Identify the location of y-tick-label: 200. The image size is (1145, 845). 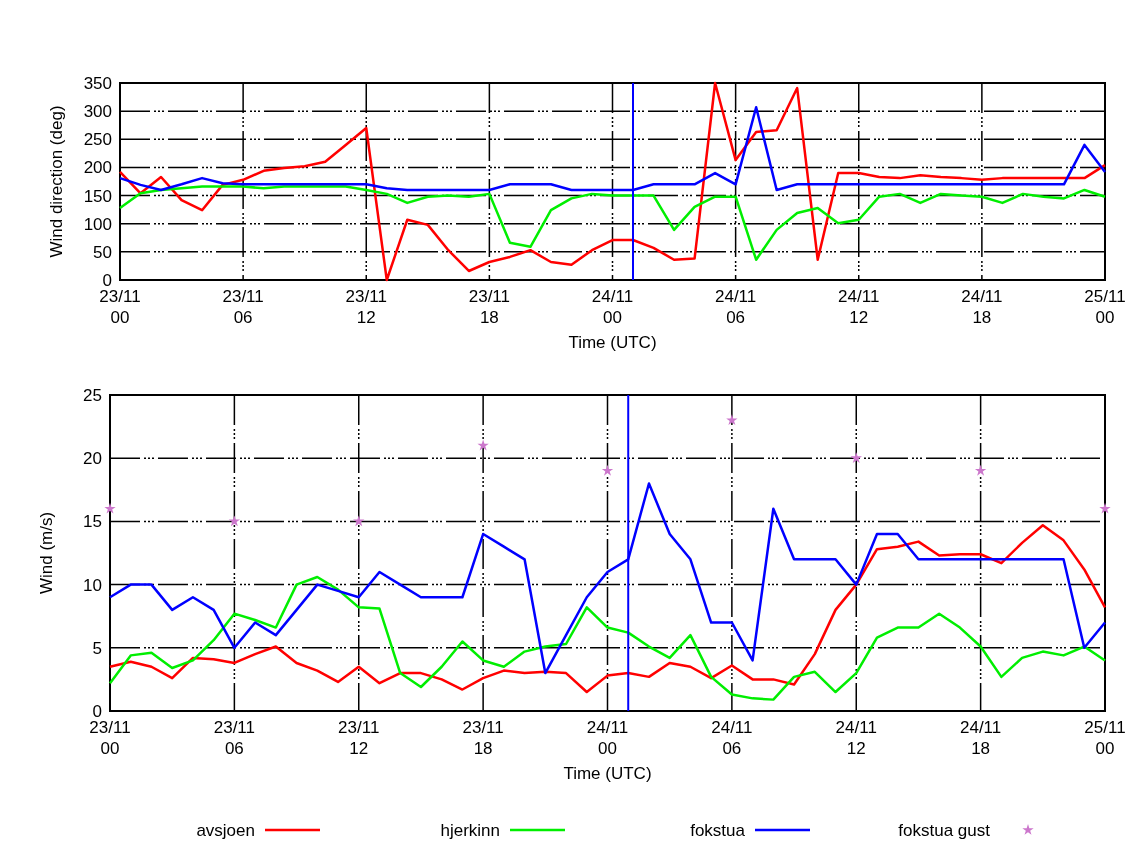
(97, 168).